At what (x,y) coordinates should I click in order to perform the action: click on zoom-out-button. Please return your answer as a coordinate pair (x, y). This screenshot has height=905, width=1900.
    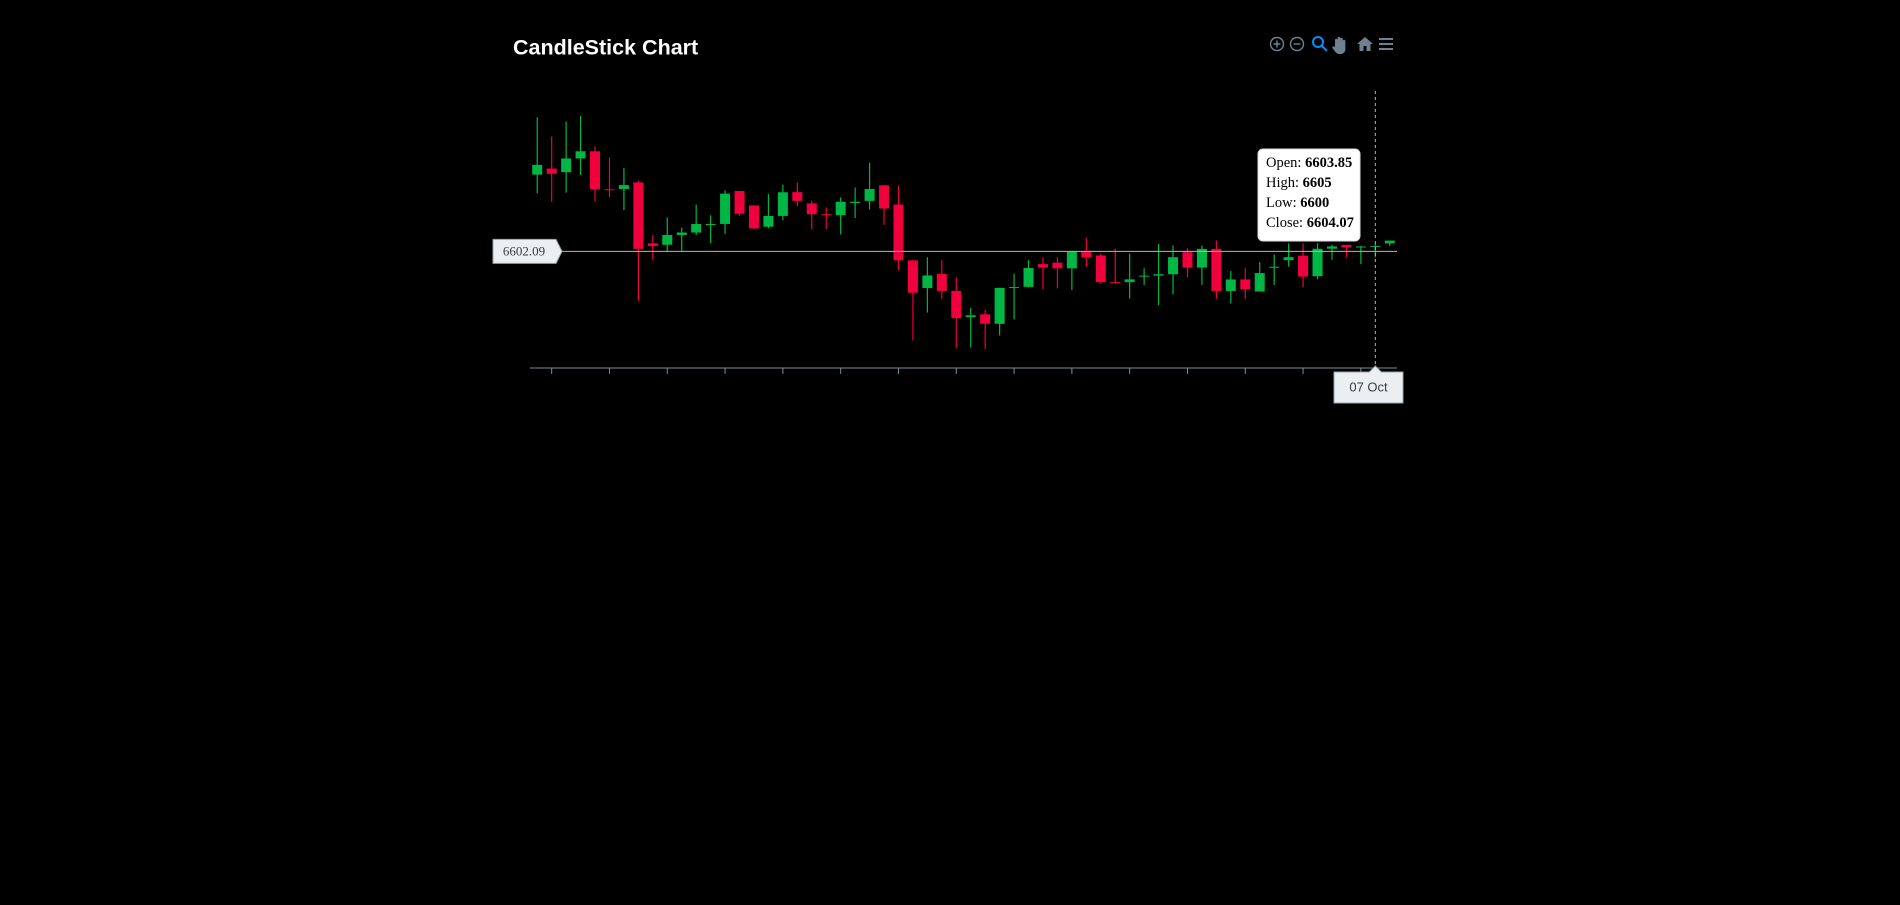
    Looking at the image, I should click on (1297, 44).